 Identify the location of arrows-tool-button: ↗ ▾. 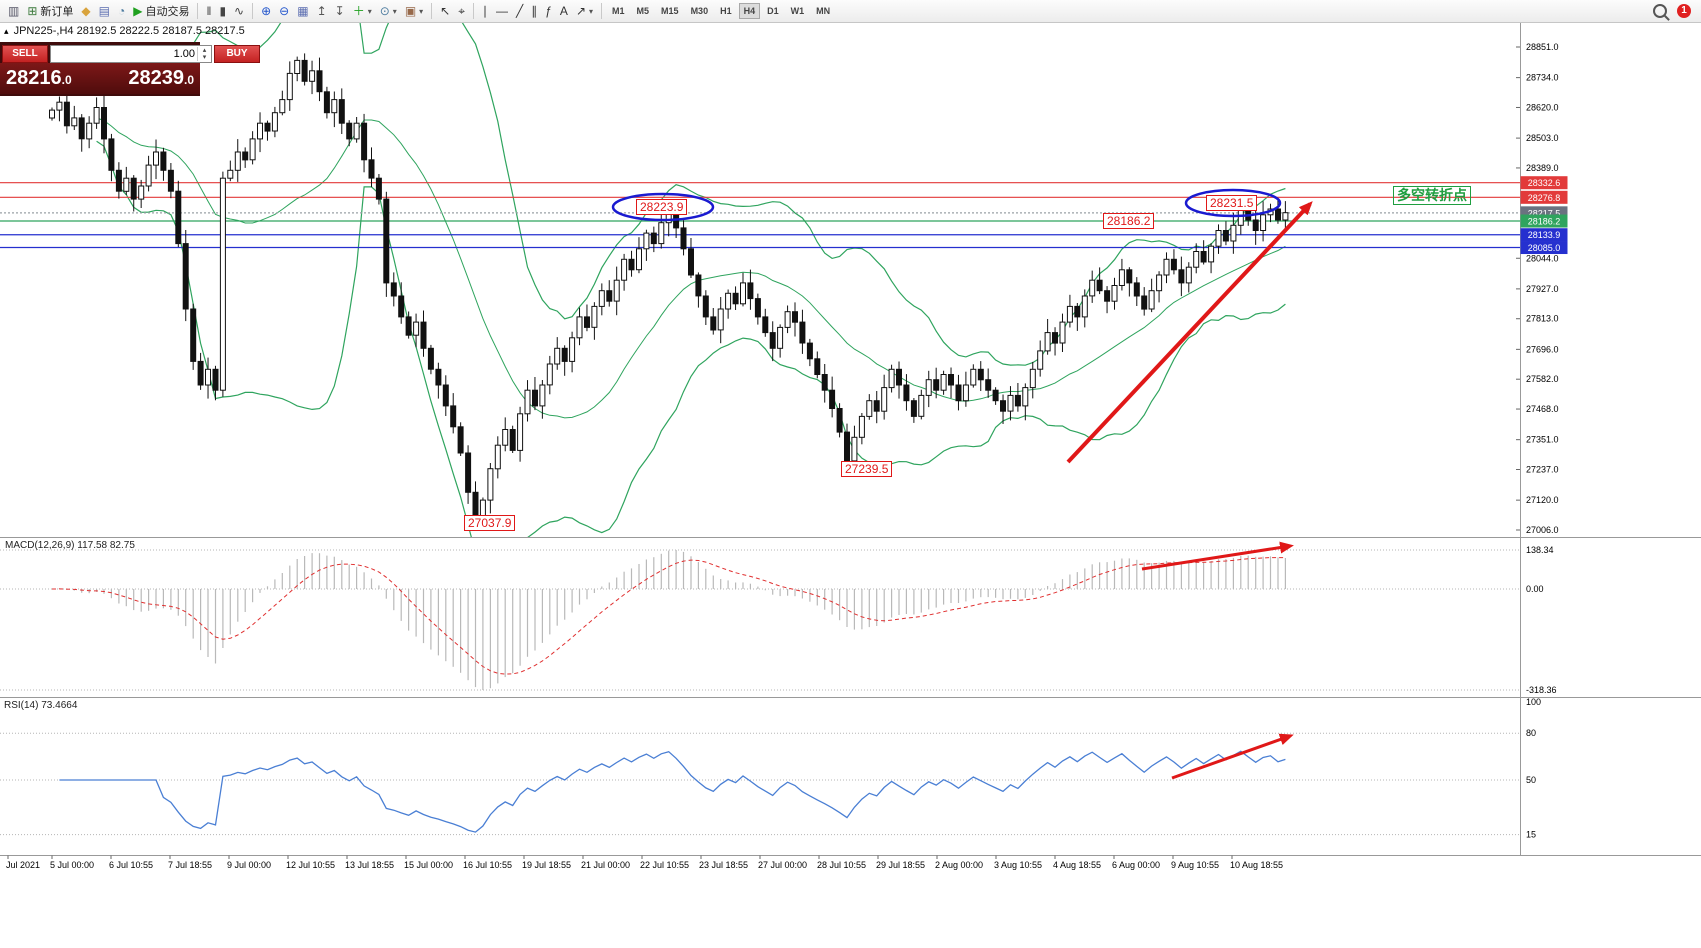
(584, 11).